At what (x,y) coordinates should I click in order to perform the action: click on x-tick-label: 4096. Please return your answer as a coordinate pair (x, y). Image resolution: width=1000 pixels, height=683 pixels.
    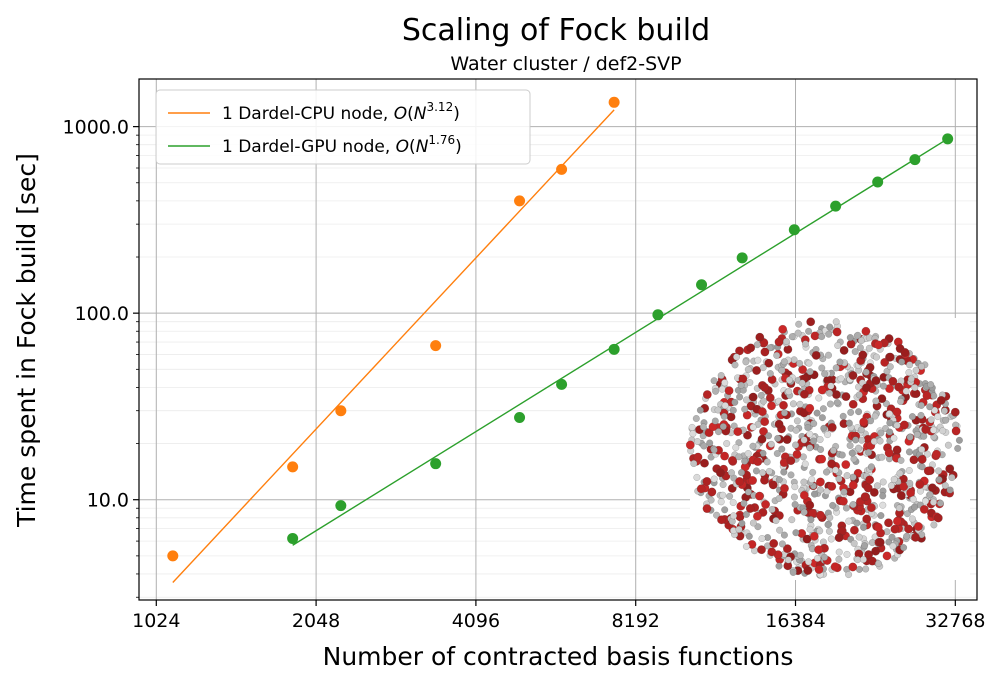
    Looking at the image, I should click on (476, 621).